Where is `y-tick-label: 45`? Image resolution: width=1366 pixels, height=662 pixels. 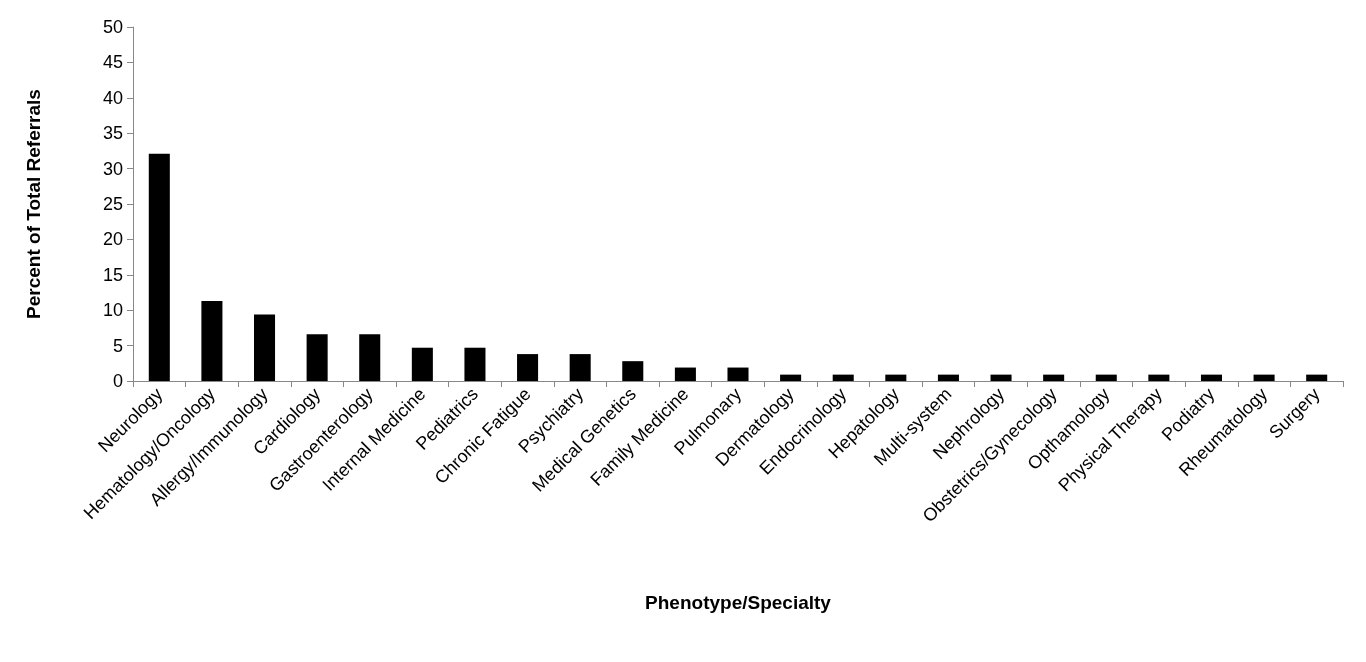
y-tick-label: 45 is located at coordinates (112, 62).